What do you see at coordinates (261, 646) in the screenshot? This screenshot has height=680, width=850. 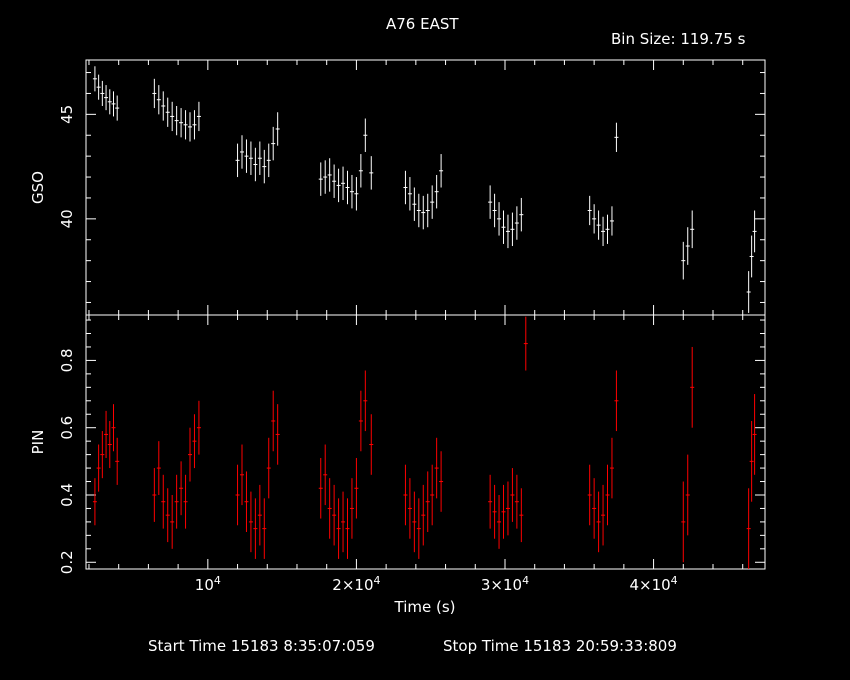 I see `footer-start-time: Start Time 15183 8:35:07:059` at bounding box center [261, 646].